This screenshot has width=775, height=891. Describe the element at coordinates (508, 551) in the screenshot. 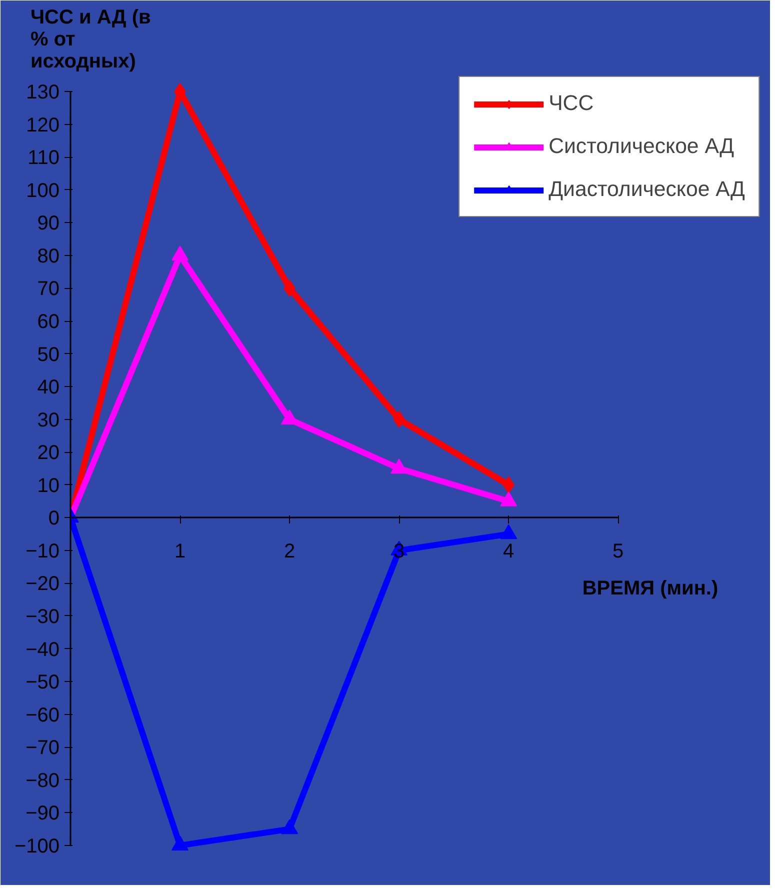

I see `x-tick-label: 4` at that location.